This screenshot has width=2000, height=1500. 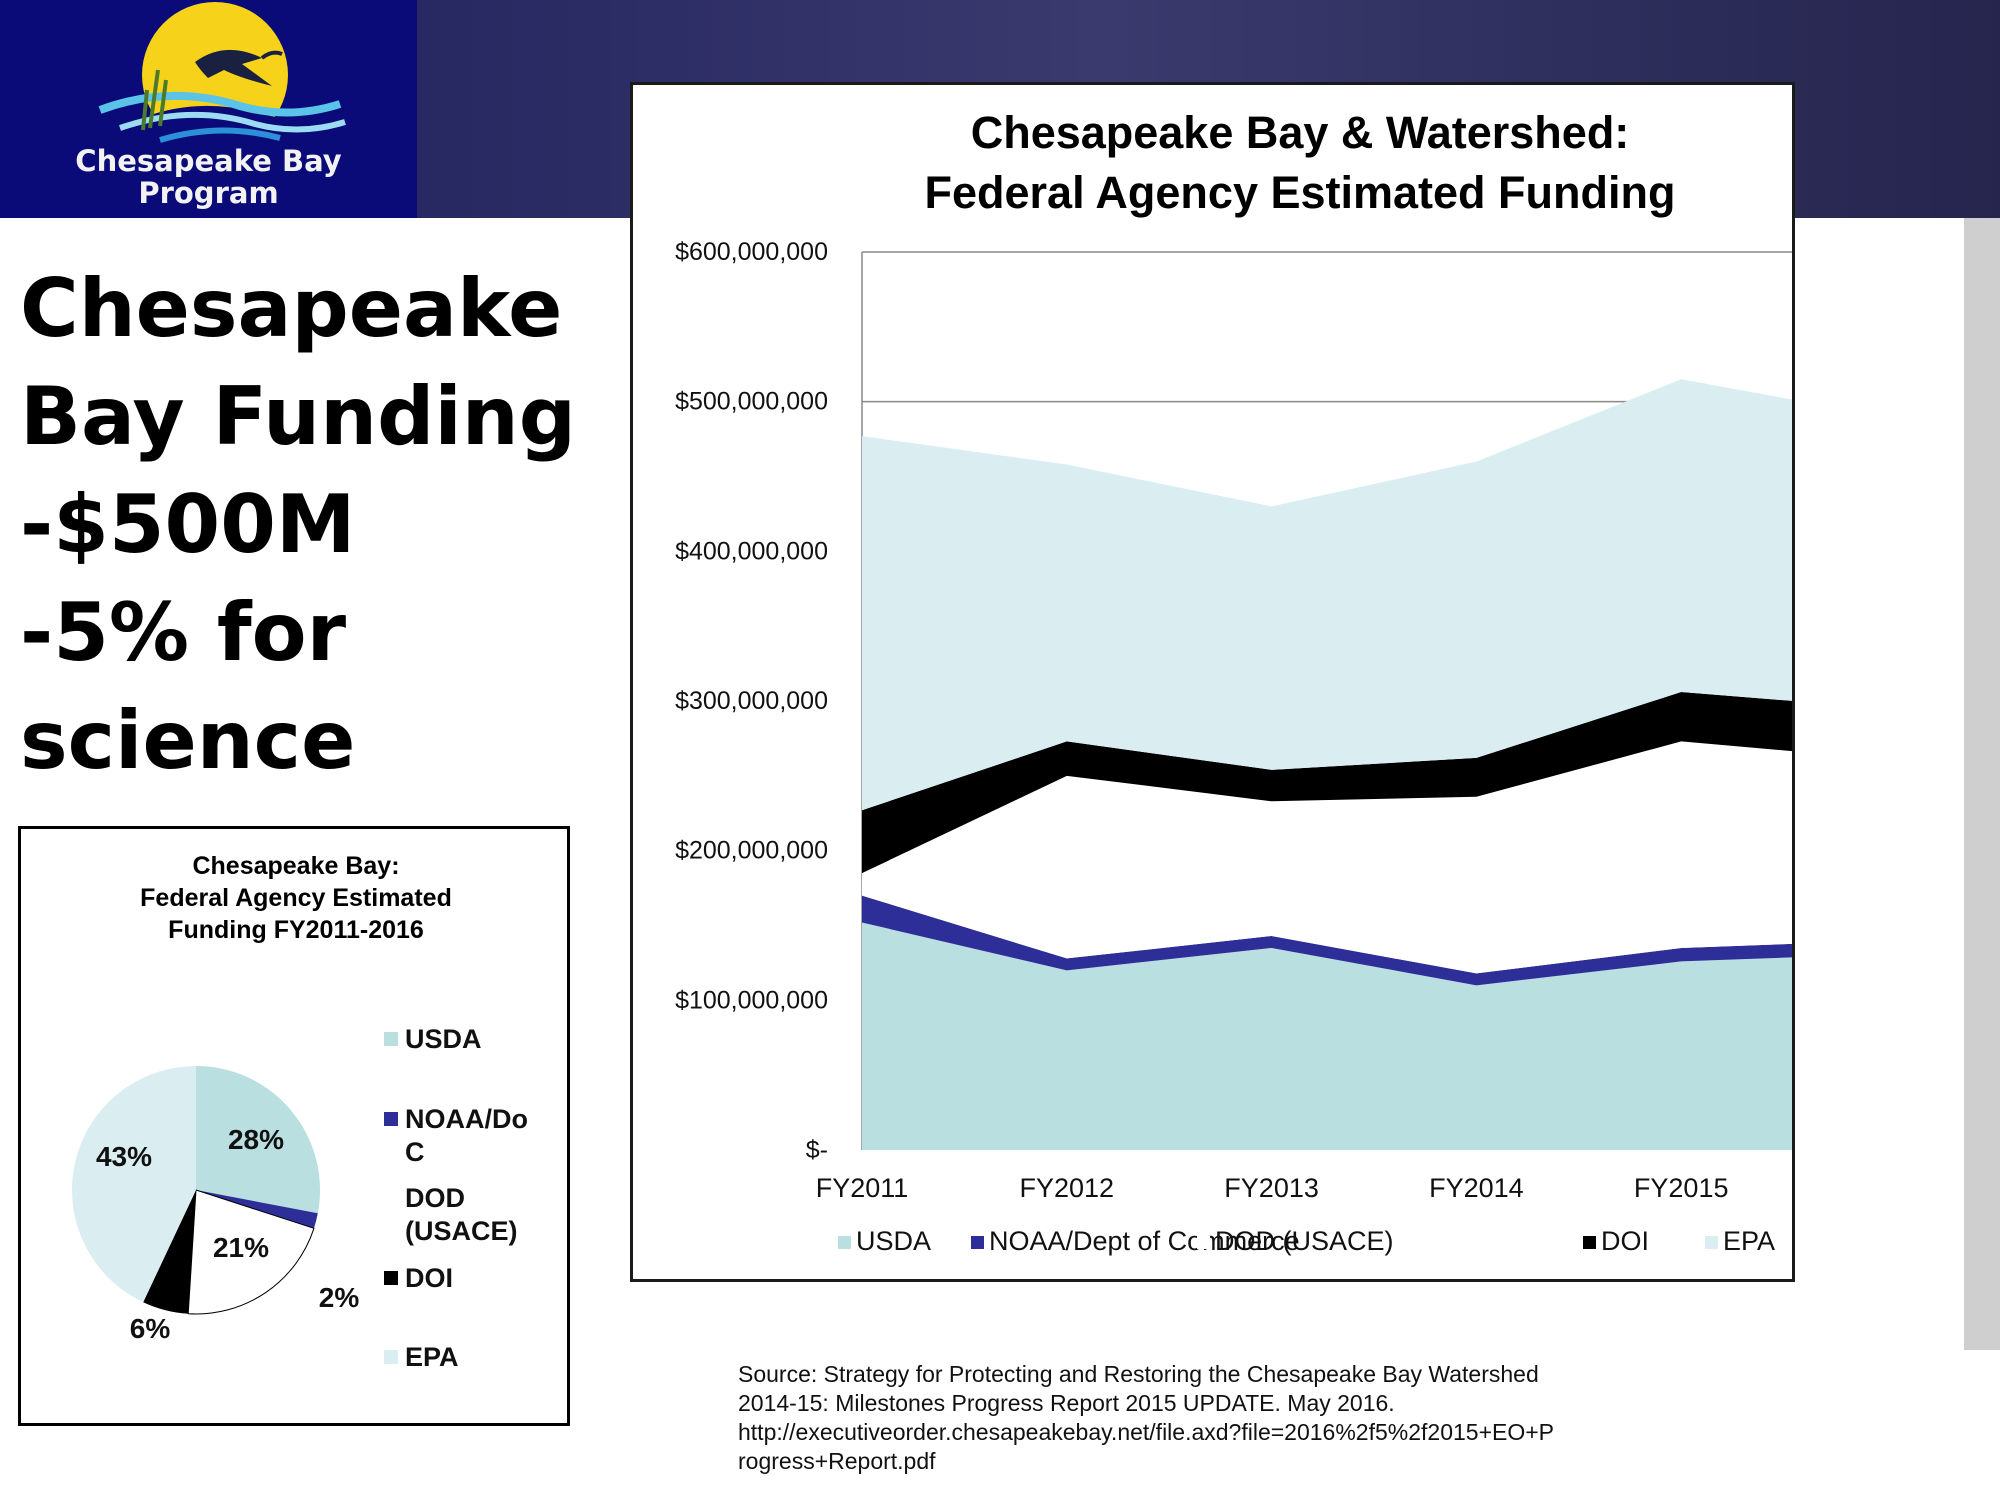 I want to click on pie-title-line: Funding FY2011-2016, so click(x=296, y=930).